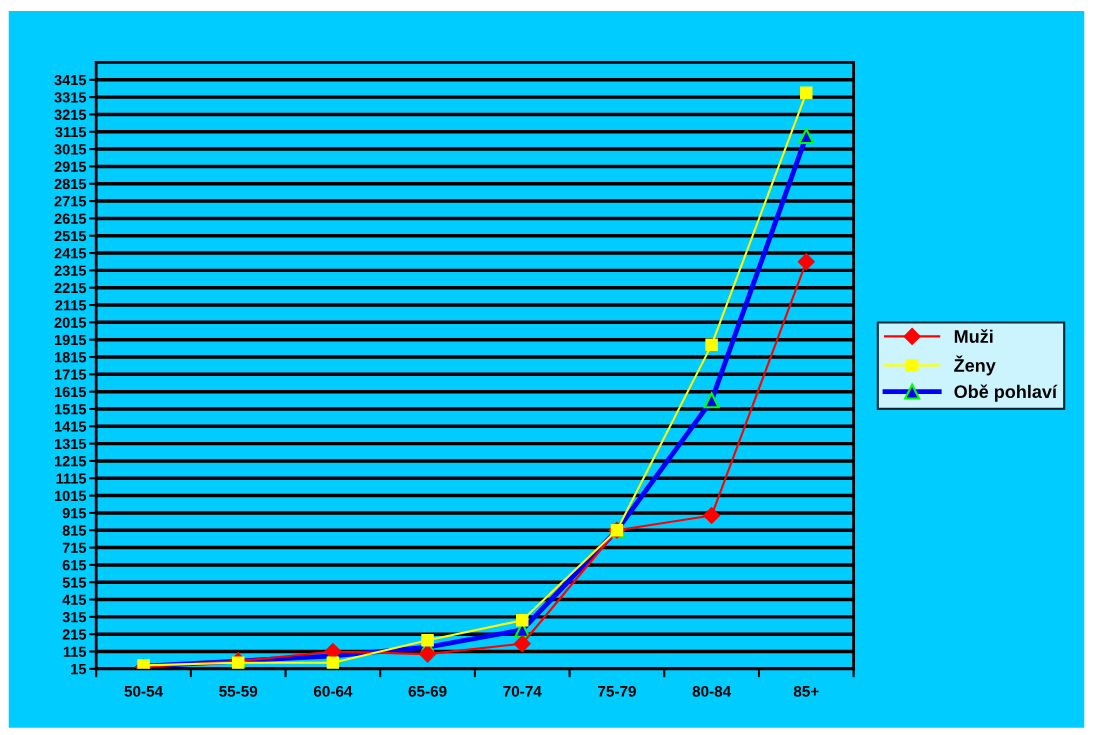 The width and height of the screenshot is (1093, 735). What do you see at coordinates (522, 691) in the screenshot?
I see `x-tick-label: 70-74` at bounding box center [522, 691].